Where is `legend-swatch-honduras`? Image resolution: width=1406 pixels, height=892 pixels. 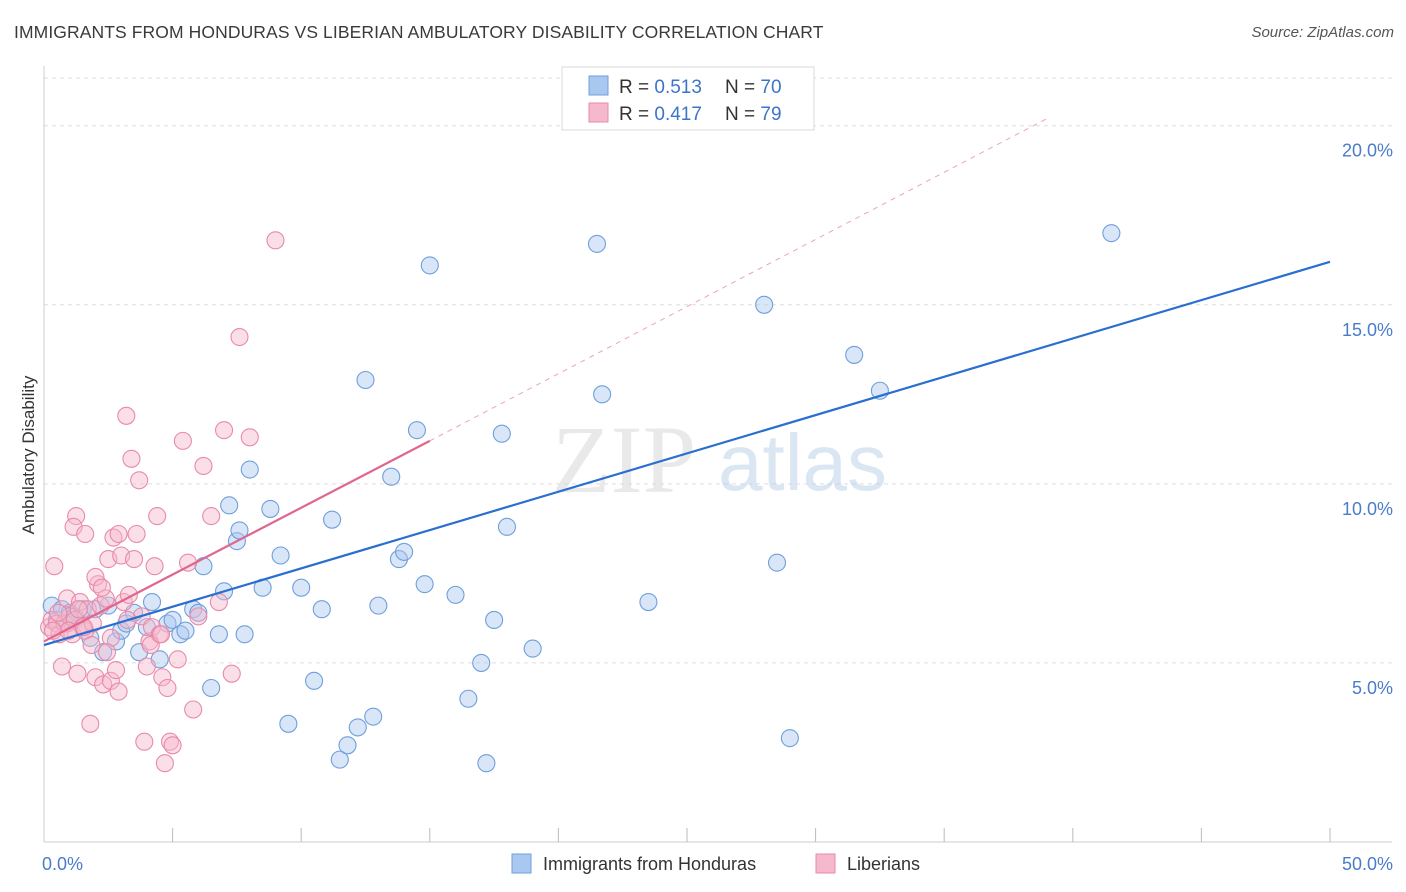 legend-swatch-honduras is located at coordinates (521, 863).